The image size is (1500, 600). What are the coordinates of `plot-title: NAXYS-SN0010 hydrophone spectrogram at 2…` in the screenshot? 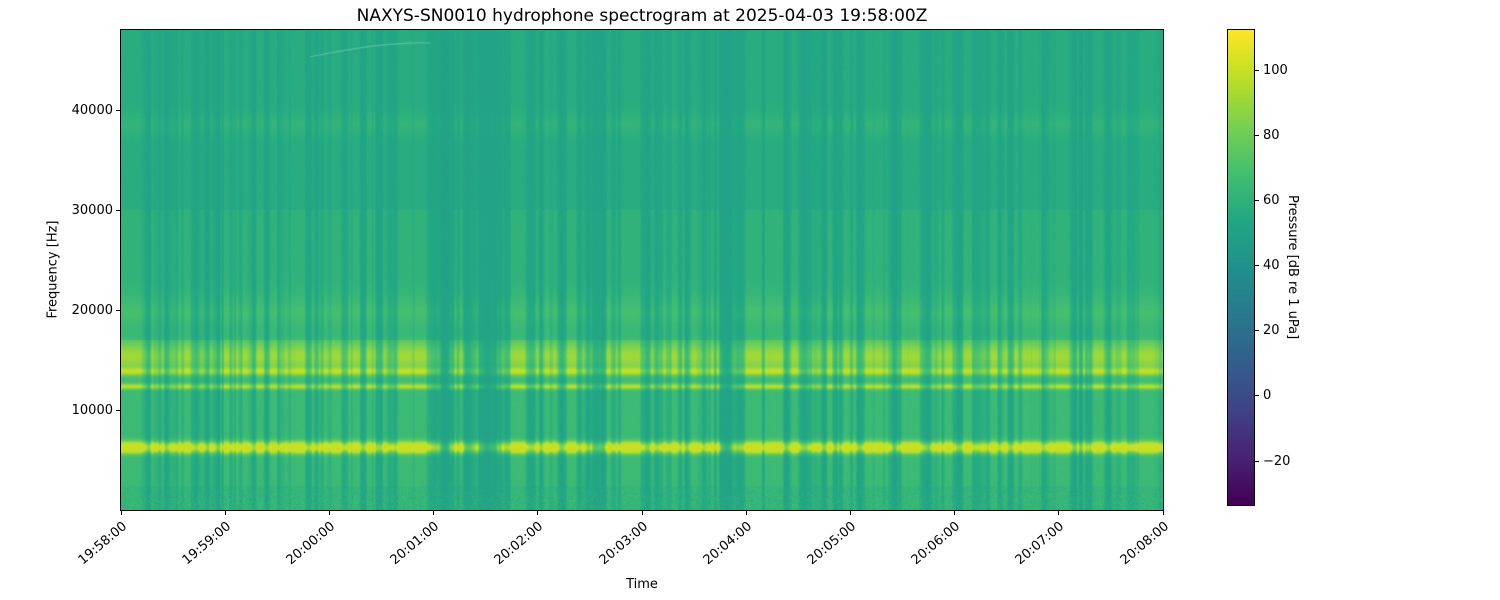 It's located at (642, 16).